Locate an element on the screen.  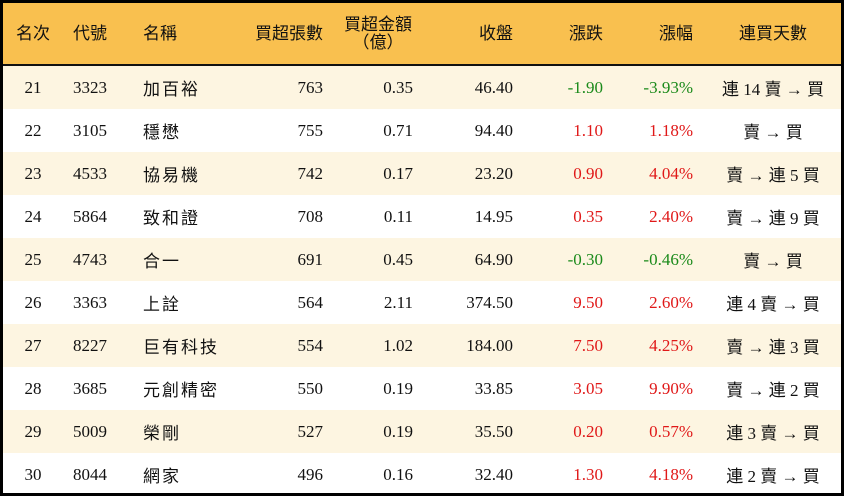
cell-close: 14.95 is located at coordinates (493, 216).